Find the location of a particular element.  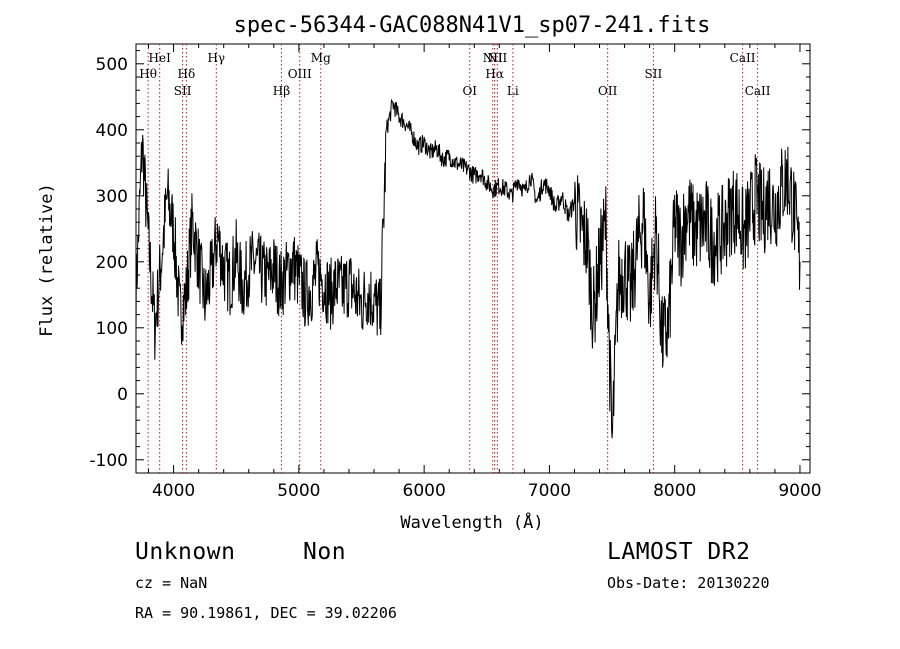

y-tick-label: 100 is located at coordinates (112, 329).